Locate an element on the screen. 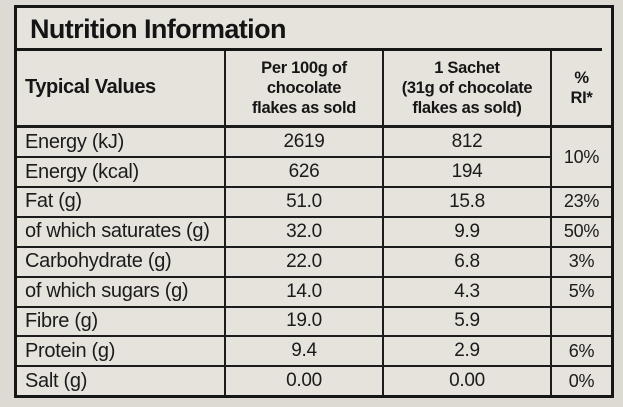 This screenshot has height=407, width=623. column-header-per-100g: Per 100g of chocolate flakes as sold is located at coordinates (304, 89).